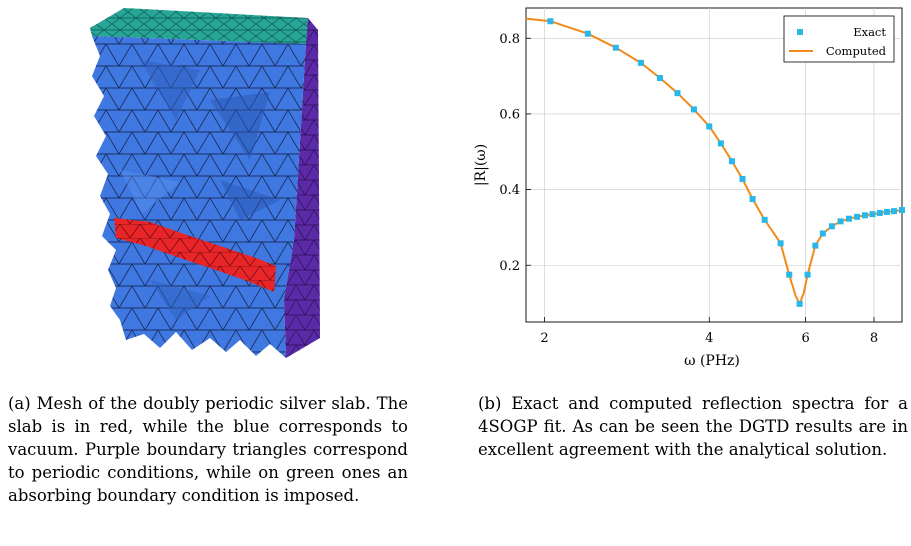 Image resolution: width=911 pixels, height=546 pixels. What do you see at coordinates (709, 338) in the screenshot?
I see `x-tick-label: 4` at bounding box center [709, 338].